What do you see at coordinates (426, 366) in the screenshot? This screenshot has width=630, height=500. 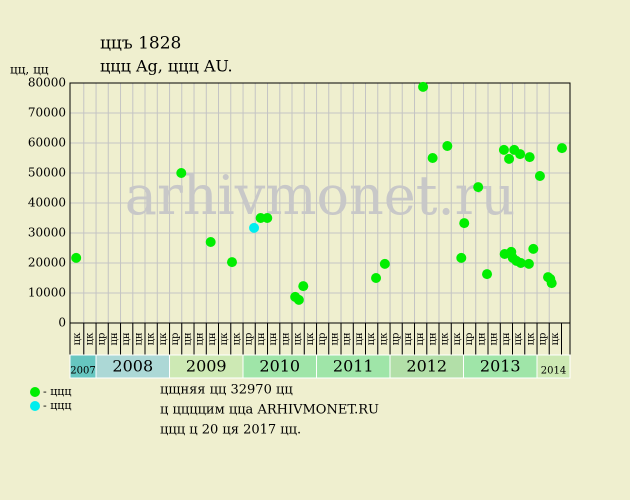 I see `year-label: 2012` at bounding box center [426, 366].